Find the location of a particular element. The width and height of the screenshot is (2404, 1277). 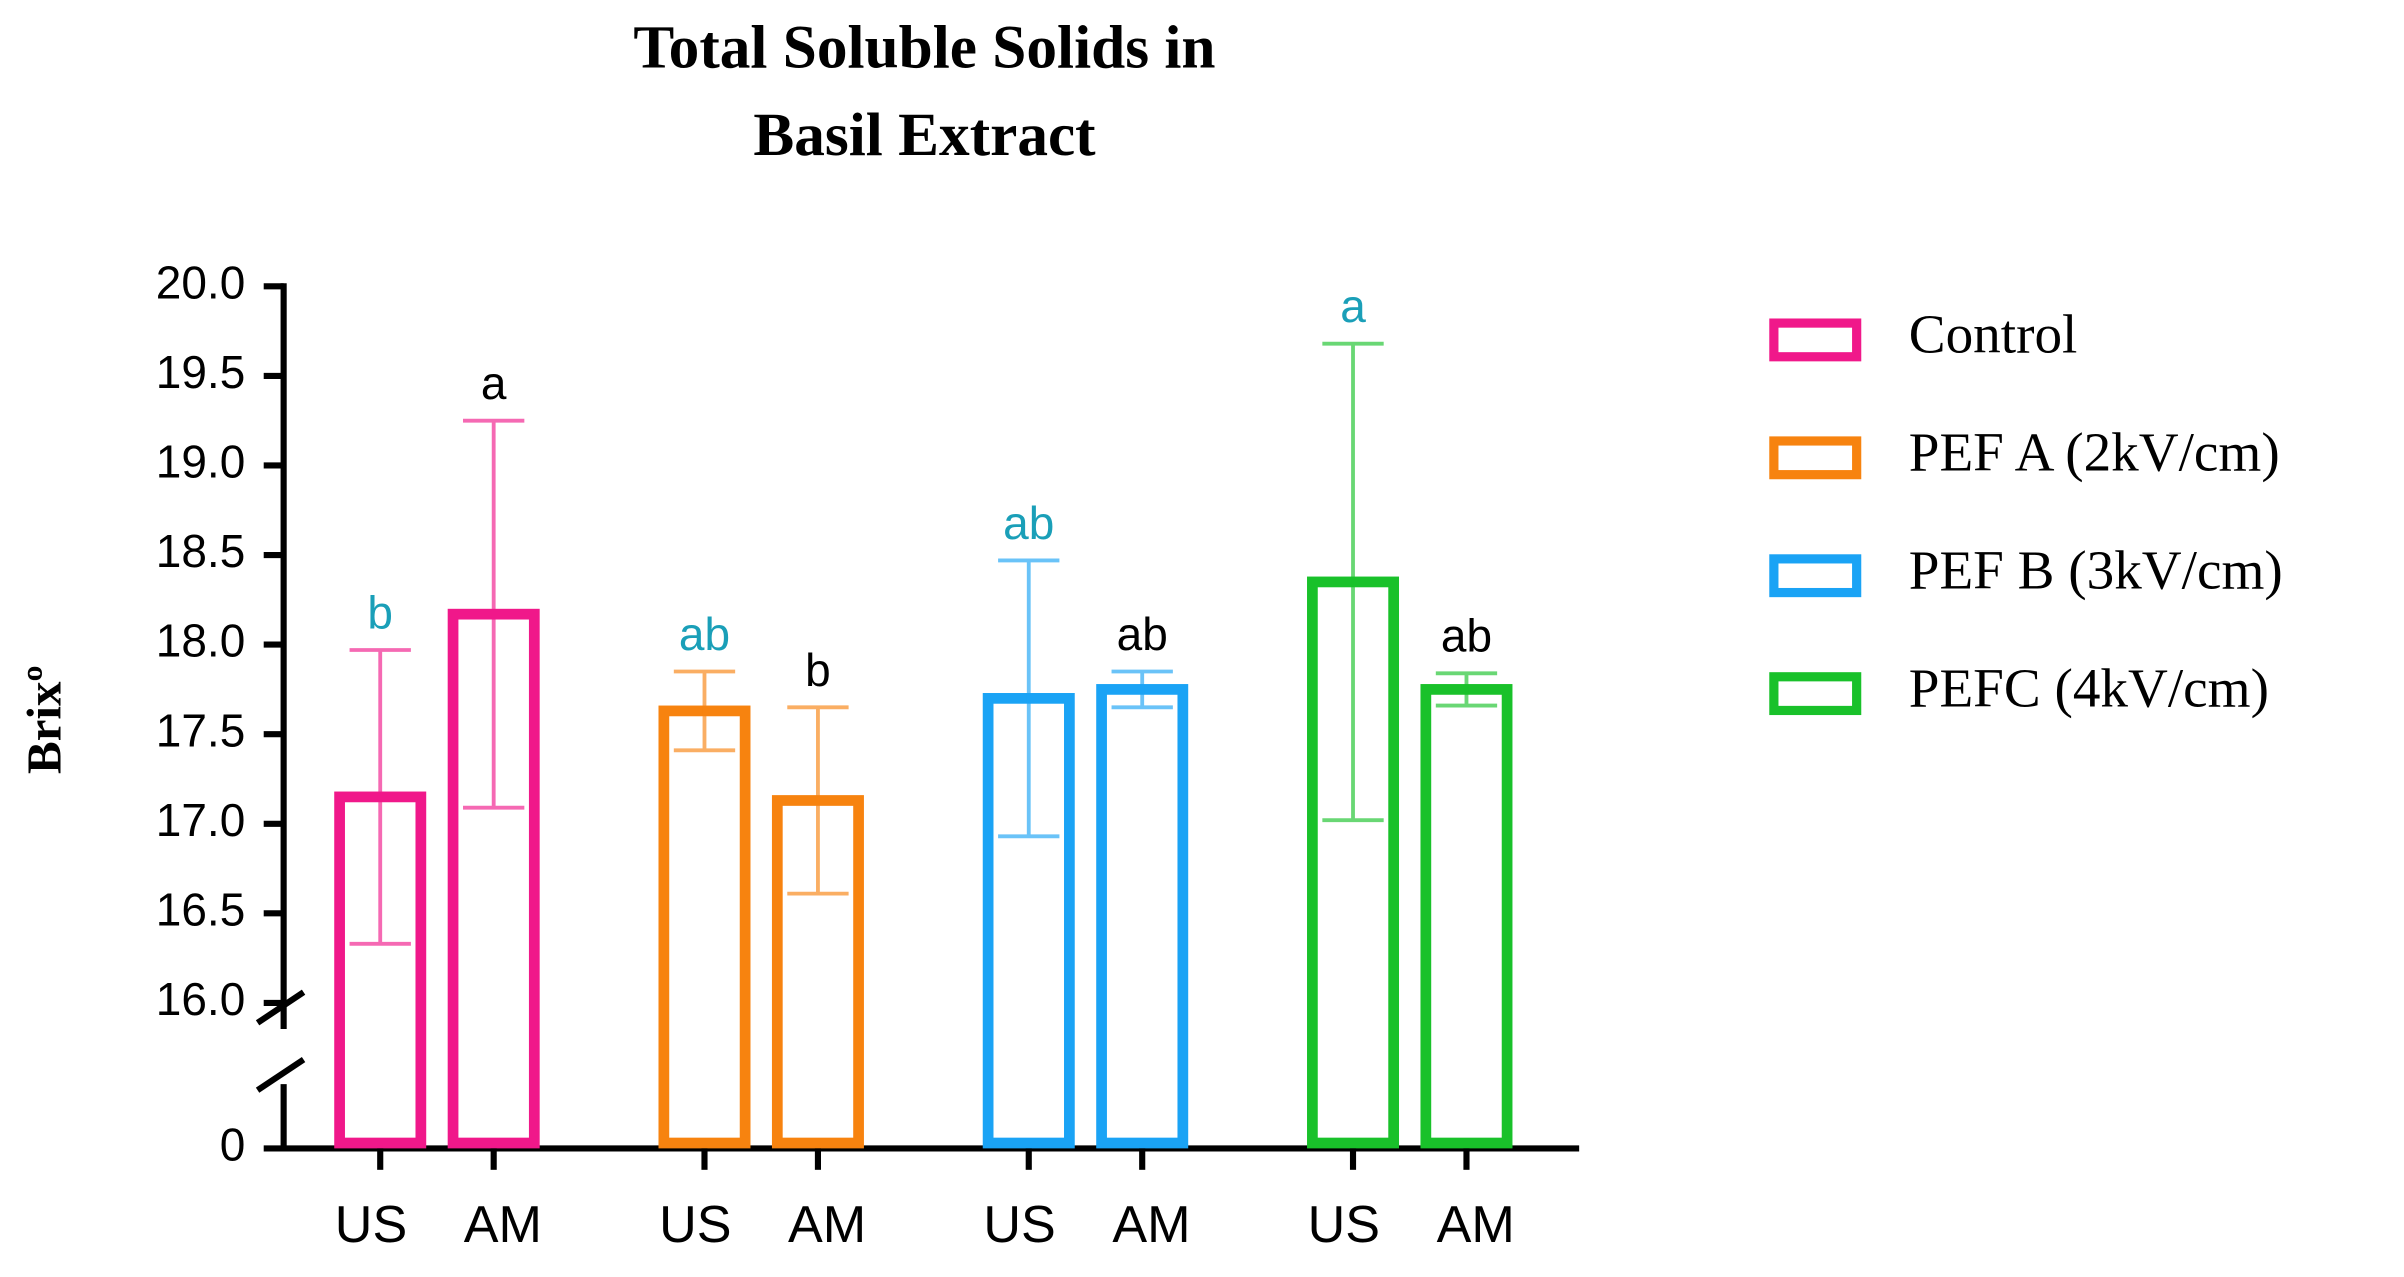

chart-title: Basil Extract is located at coordinates (924, 135).